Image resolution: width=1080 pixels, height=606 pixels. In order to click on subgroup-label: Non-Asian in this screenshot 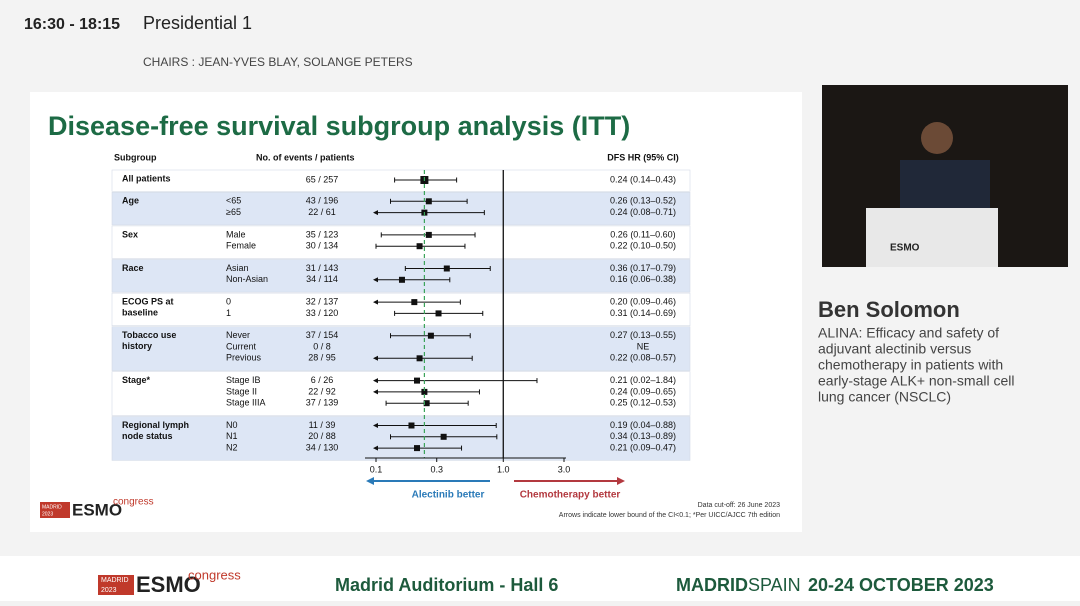, I will do `click(247, 279)`.